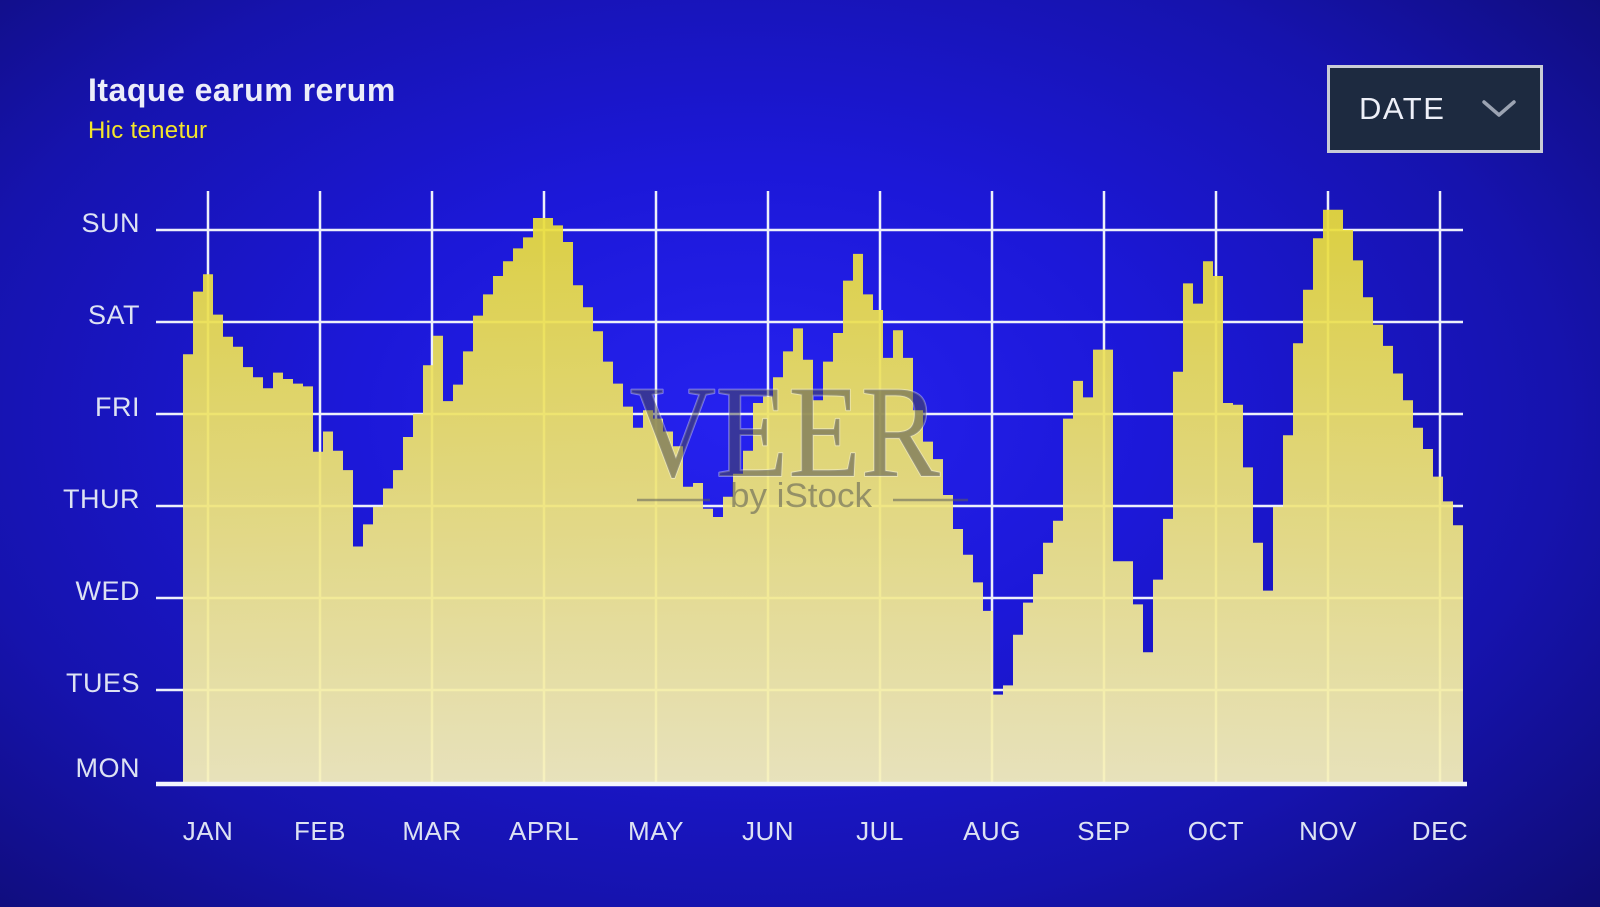 The height and width of the screenshot is (907, 1600). What do you see at coordinates (544, 831) in the screenshot?
I see `x-axis-label: APRL` at bounding box center [544, 831].